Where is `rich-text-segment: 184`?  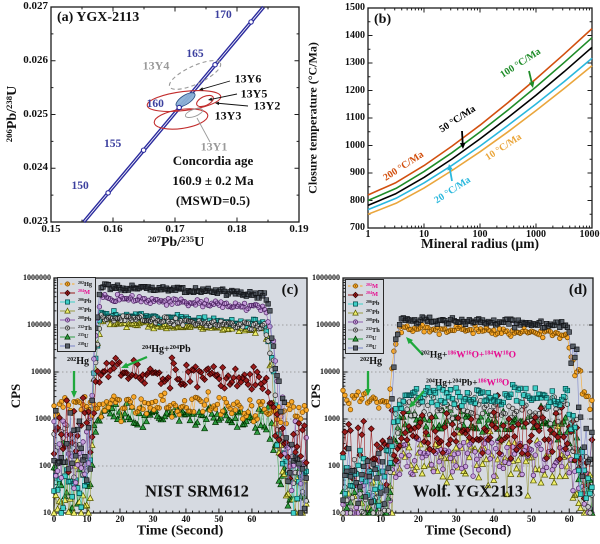
rich-text-segment: 184 is located at coordinates (489, 353).